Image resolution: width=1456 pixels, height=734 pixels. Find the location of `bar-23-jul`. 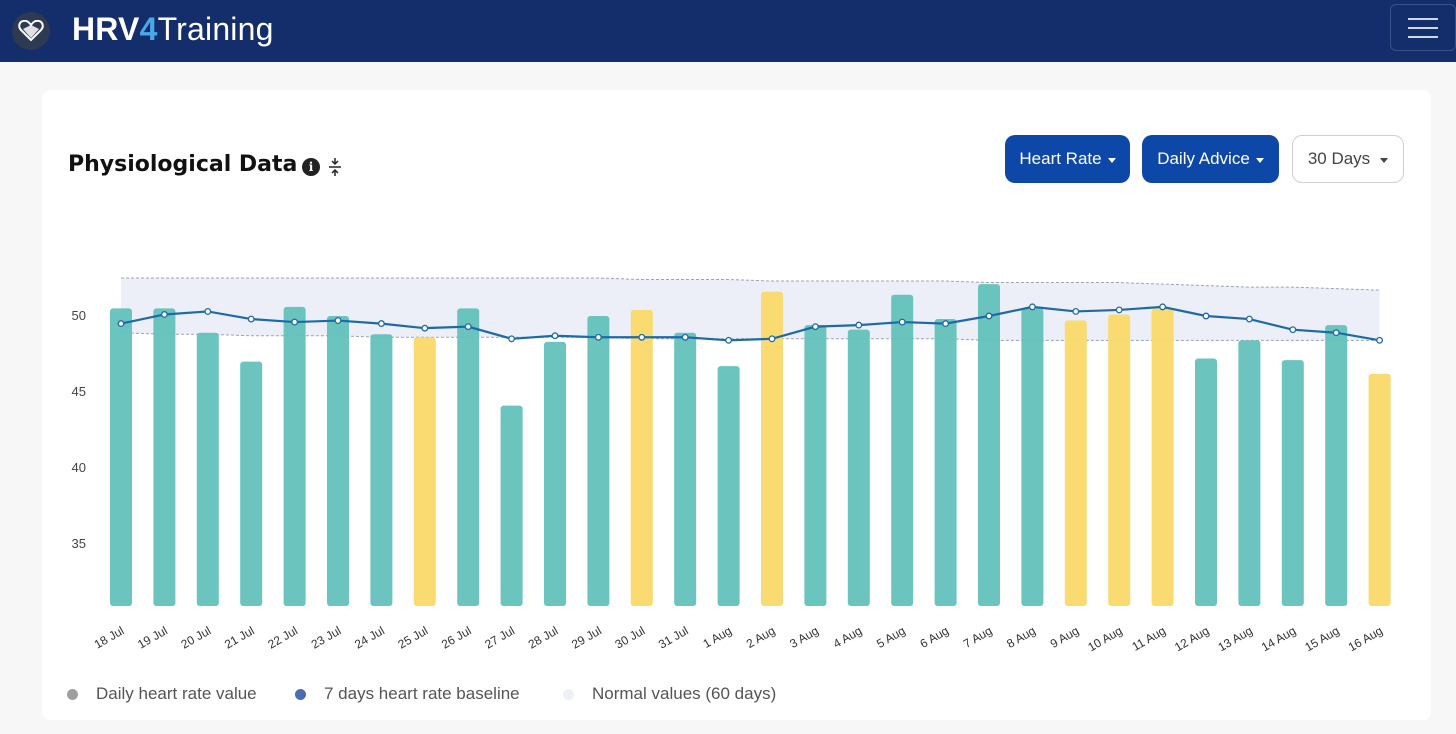

bar-23-jul is located at coordinates (338, 461).